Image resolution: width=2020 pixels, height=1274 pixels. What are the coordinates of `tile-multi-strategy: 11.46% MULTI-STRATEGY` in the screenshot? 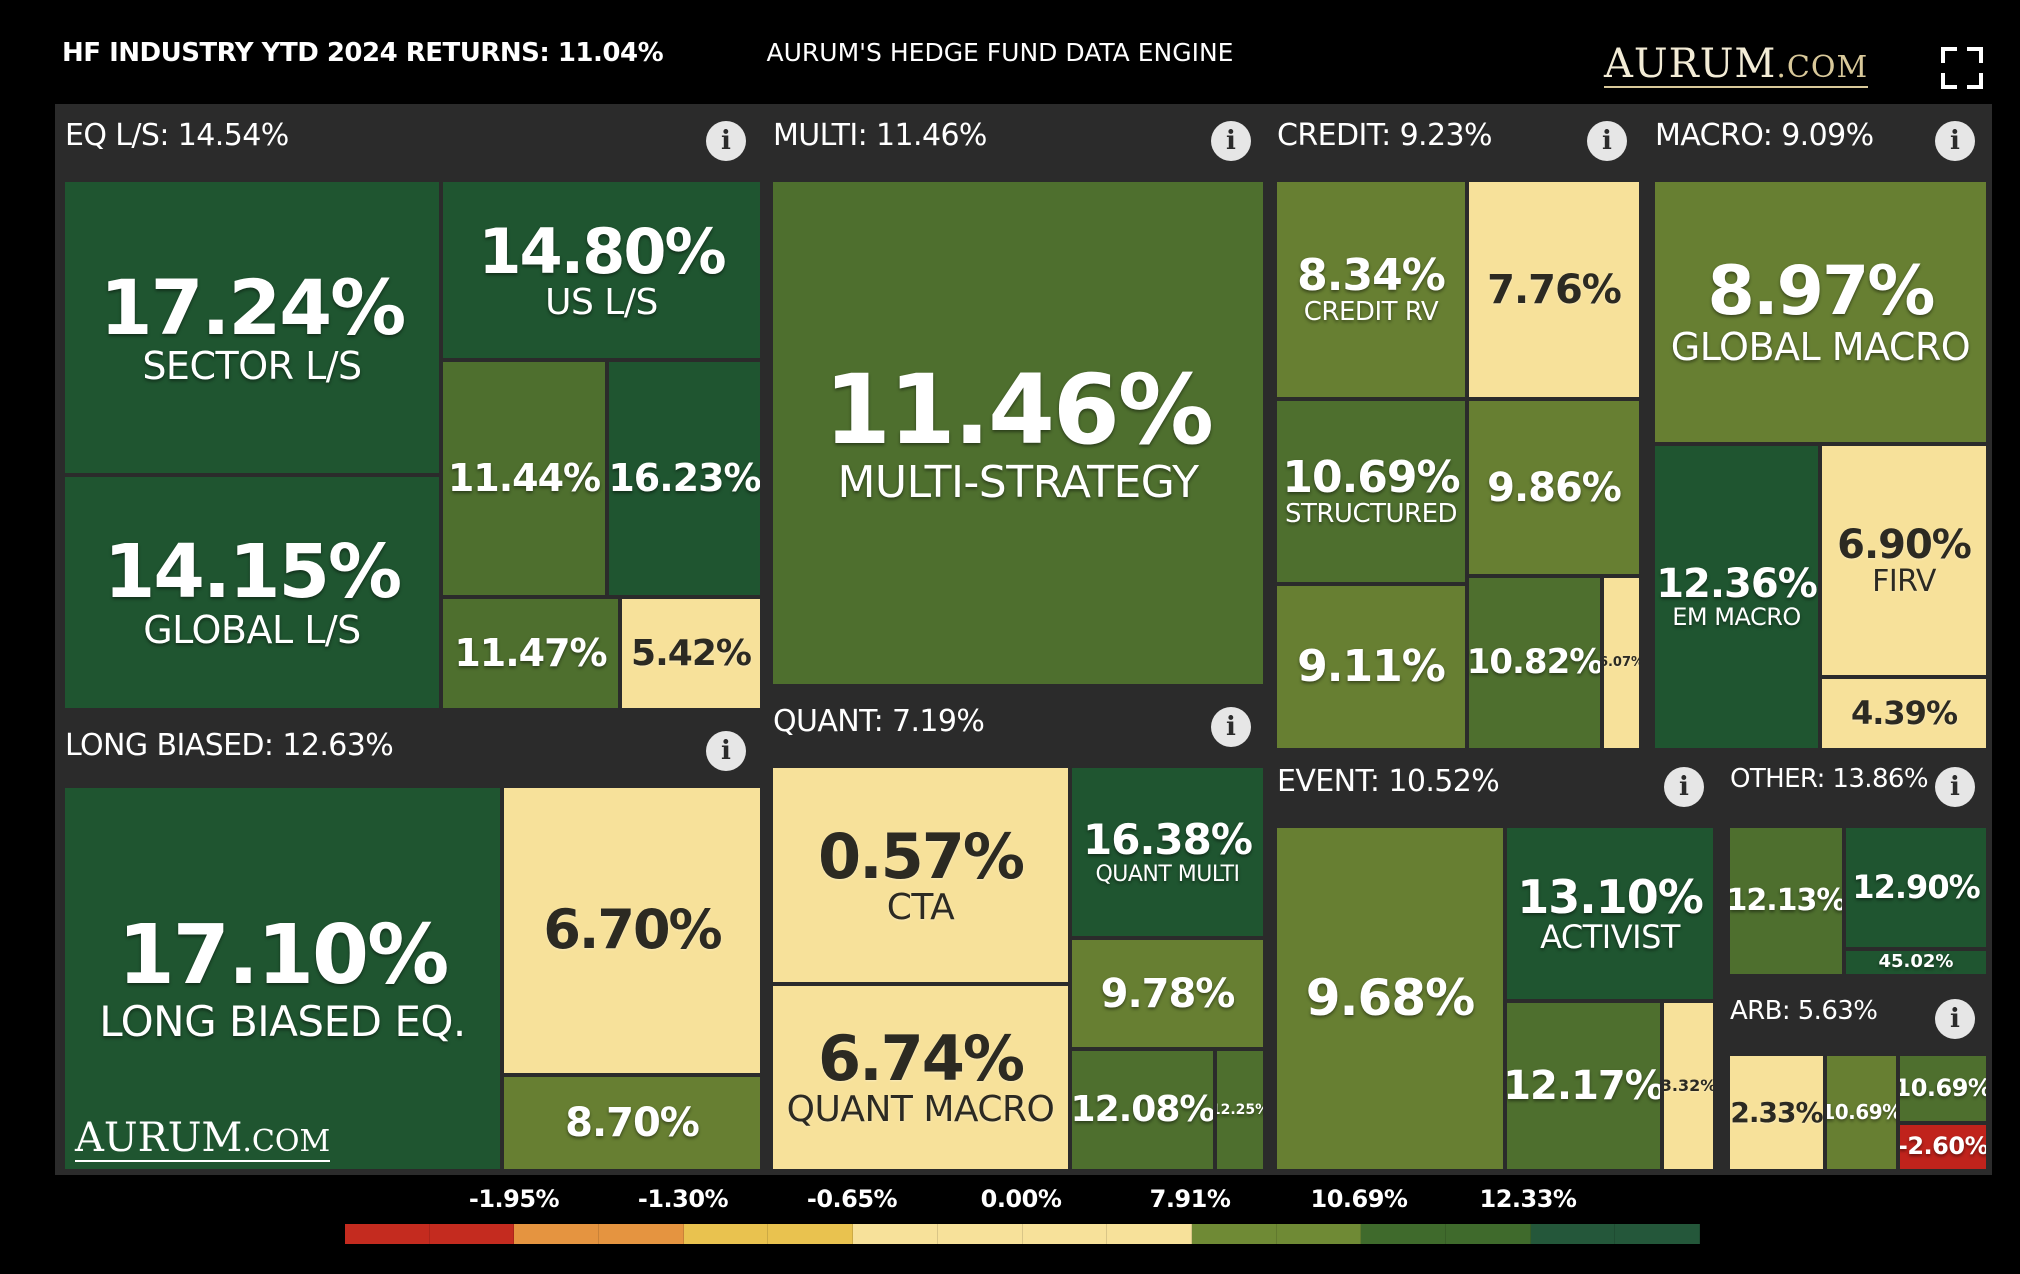 It's located at (1018, 433).